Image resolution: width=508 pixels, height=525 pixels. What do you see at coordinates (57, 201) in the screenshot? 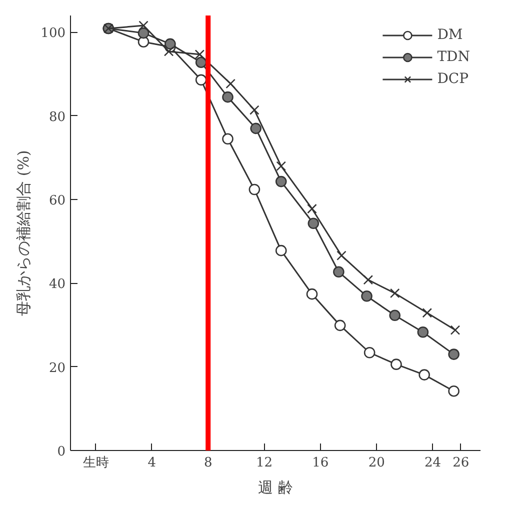
I see `y-tick-label: 60` at bounding box center [57, 201].